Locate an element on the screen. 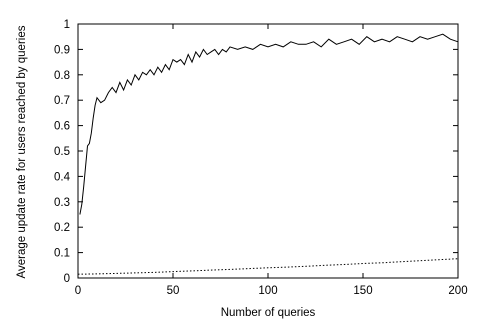 The width and height of the screenshot is (479, 324). y-tick-label: 0.8 is located at coordinates (62, 76).